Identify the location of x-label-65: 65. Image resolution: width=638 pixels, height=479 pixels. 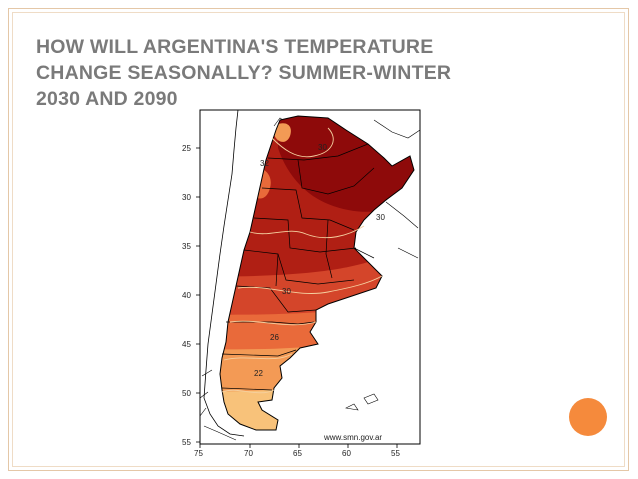
(297, 453).